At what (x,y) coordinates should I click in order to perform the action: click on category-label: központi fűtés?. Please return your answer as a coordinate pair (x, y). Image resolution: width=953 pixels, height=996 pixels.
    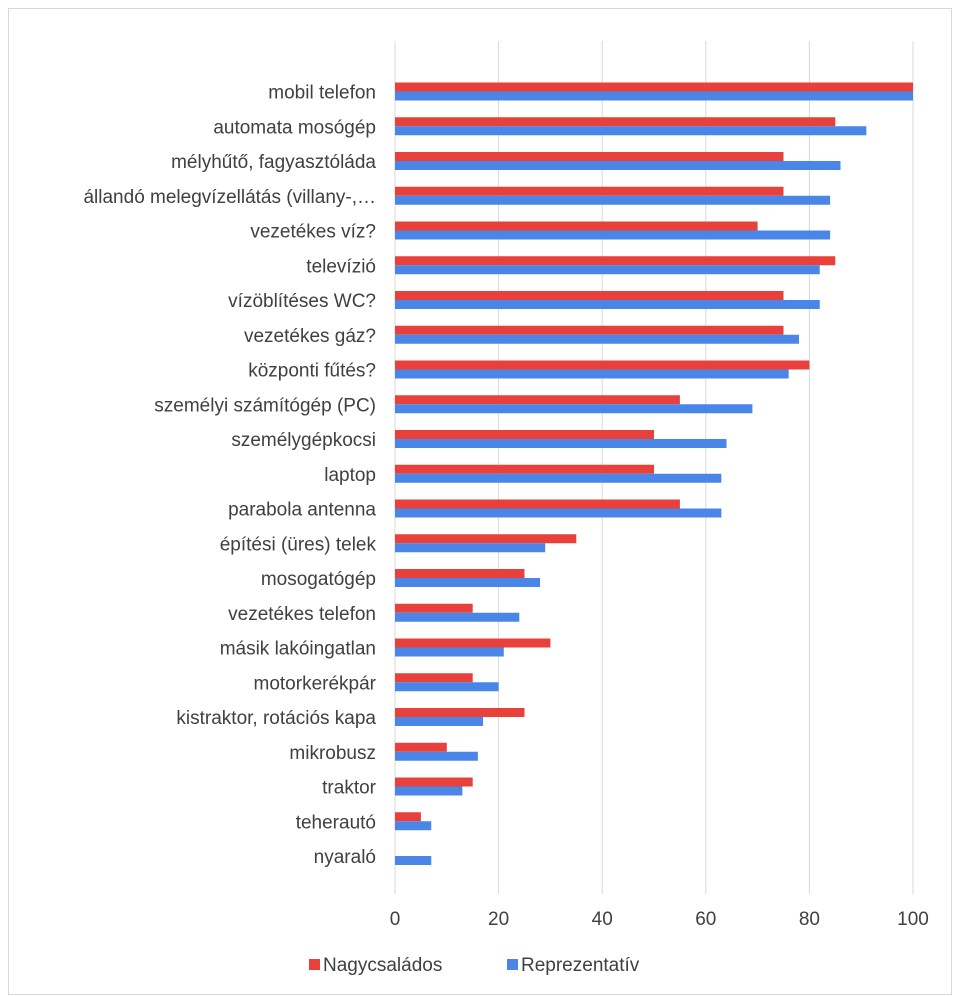
    Looking at the image, I should click on (312, 371).